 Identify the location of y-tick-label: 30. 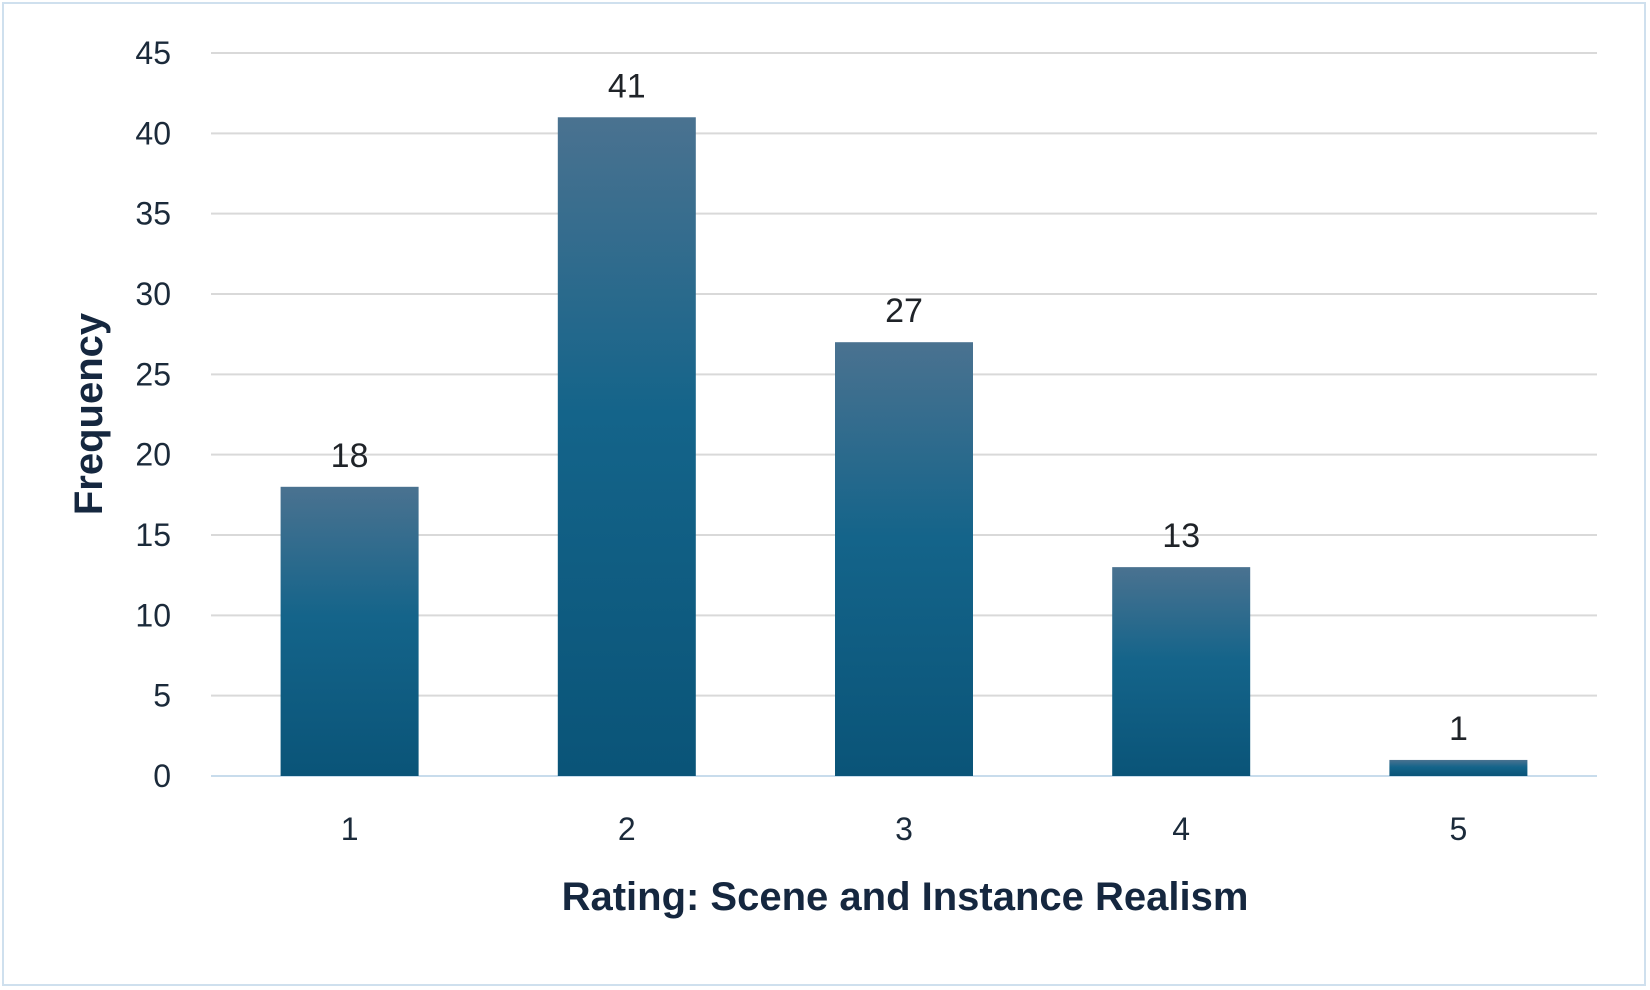
(153, 294).